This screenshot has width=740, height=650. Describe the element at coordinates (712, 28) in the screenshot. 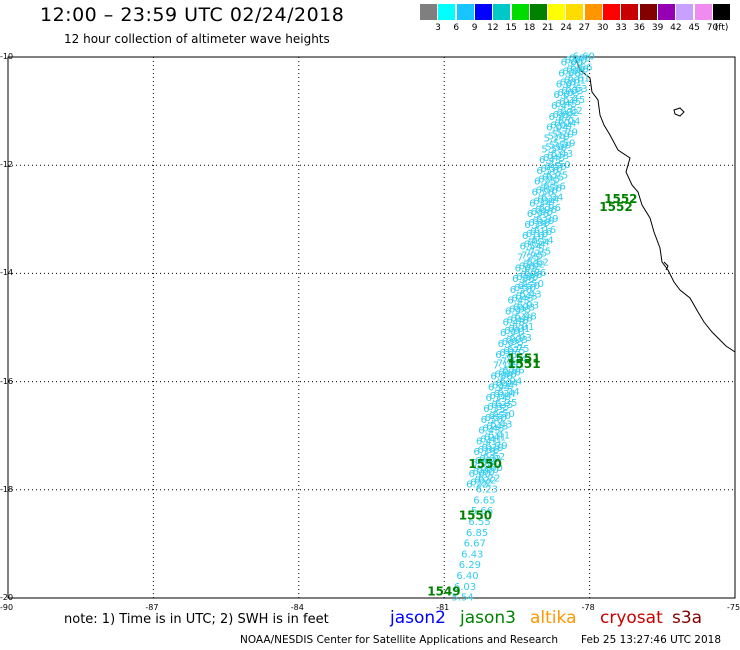

I see `scale-label: 70` at that location.